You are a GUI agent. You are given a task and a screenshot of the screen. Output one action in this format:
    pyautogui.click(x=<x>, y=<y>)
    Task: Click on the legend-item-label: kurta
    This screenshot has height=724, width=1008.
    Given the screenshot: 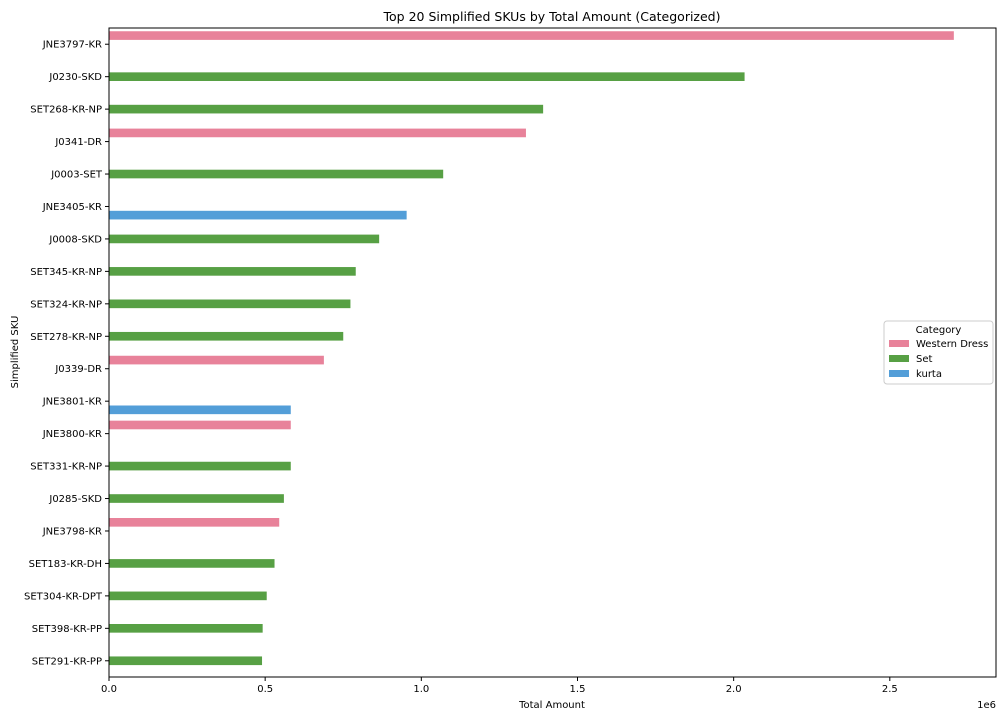 What is the action you would take?
    pyautogui.click(x=929, y=374)
    